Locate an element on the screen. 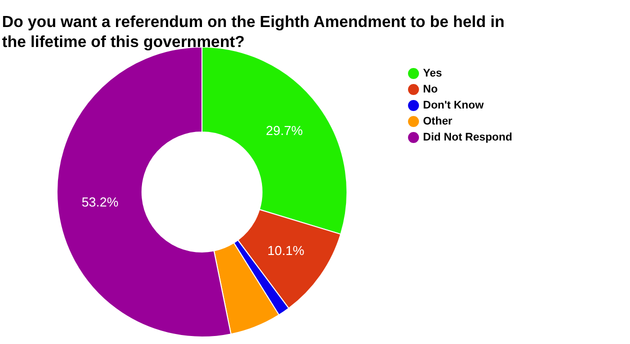  chart-title: Do you want a referendum on the Eighth Amendment to be held in the lifetime of this government? is located at coordinates (253, 32).